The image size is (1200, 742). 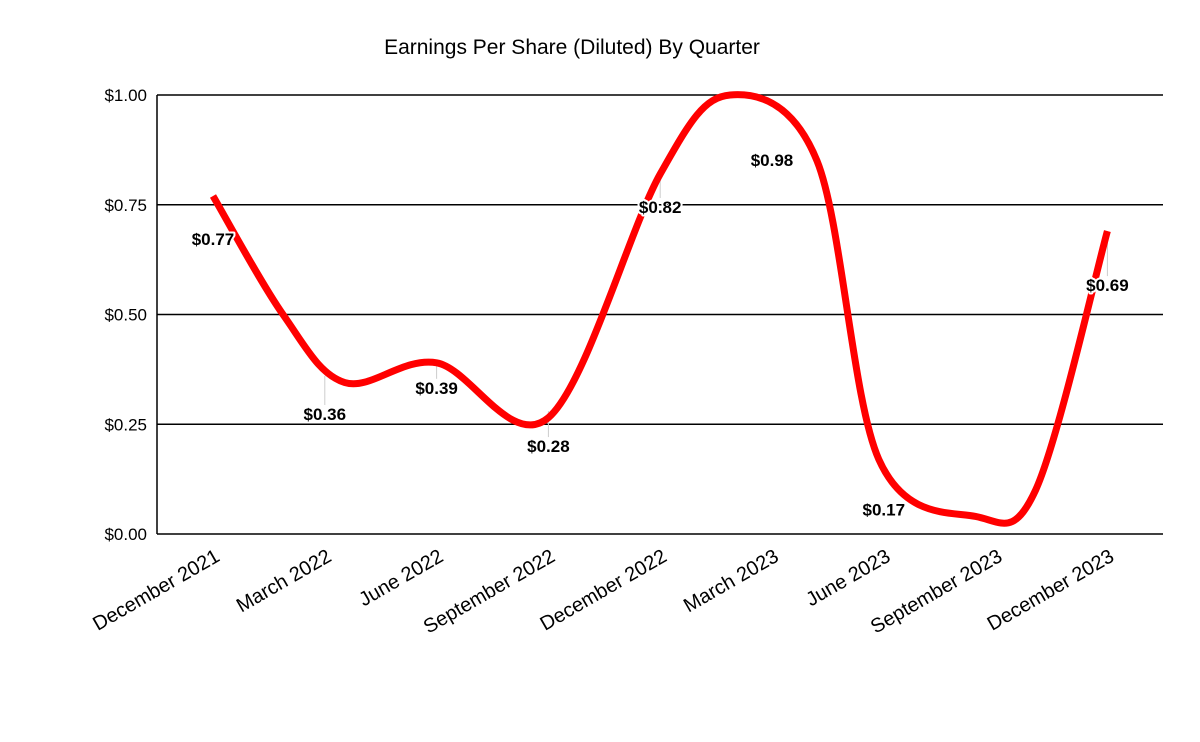 I want to click on y-tick-label: $0.50, so click(x=125, y=315).